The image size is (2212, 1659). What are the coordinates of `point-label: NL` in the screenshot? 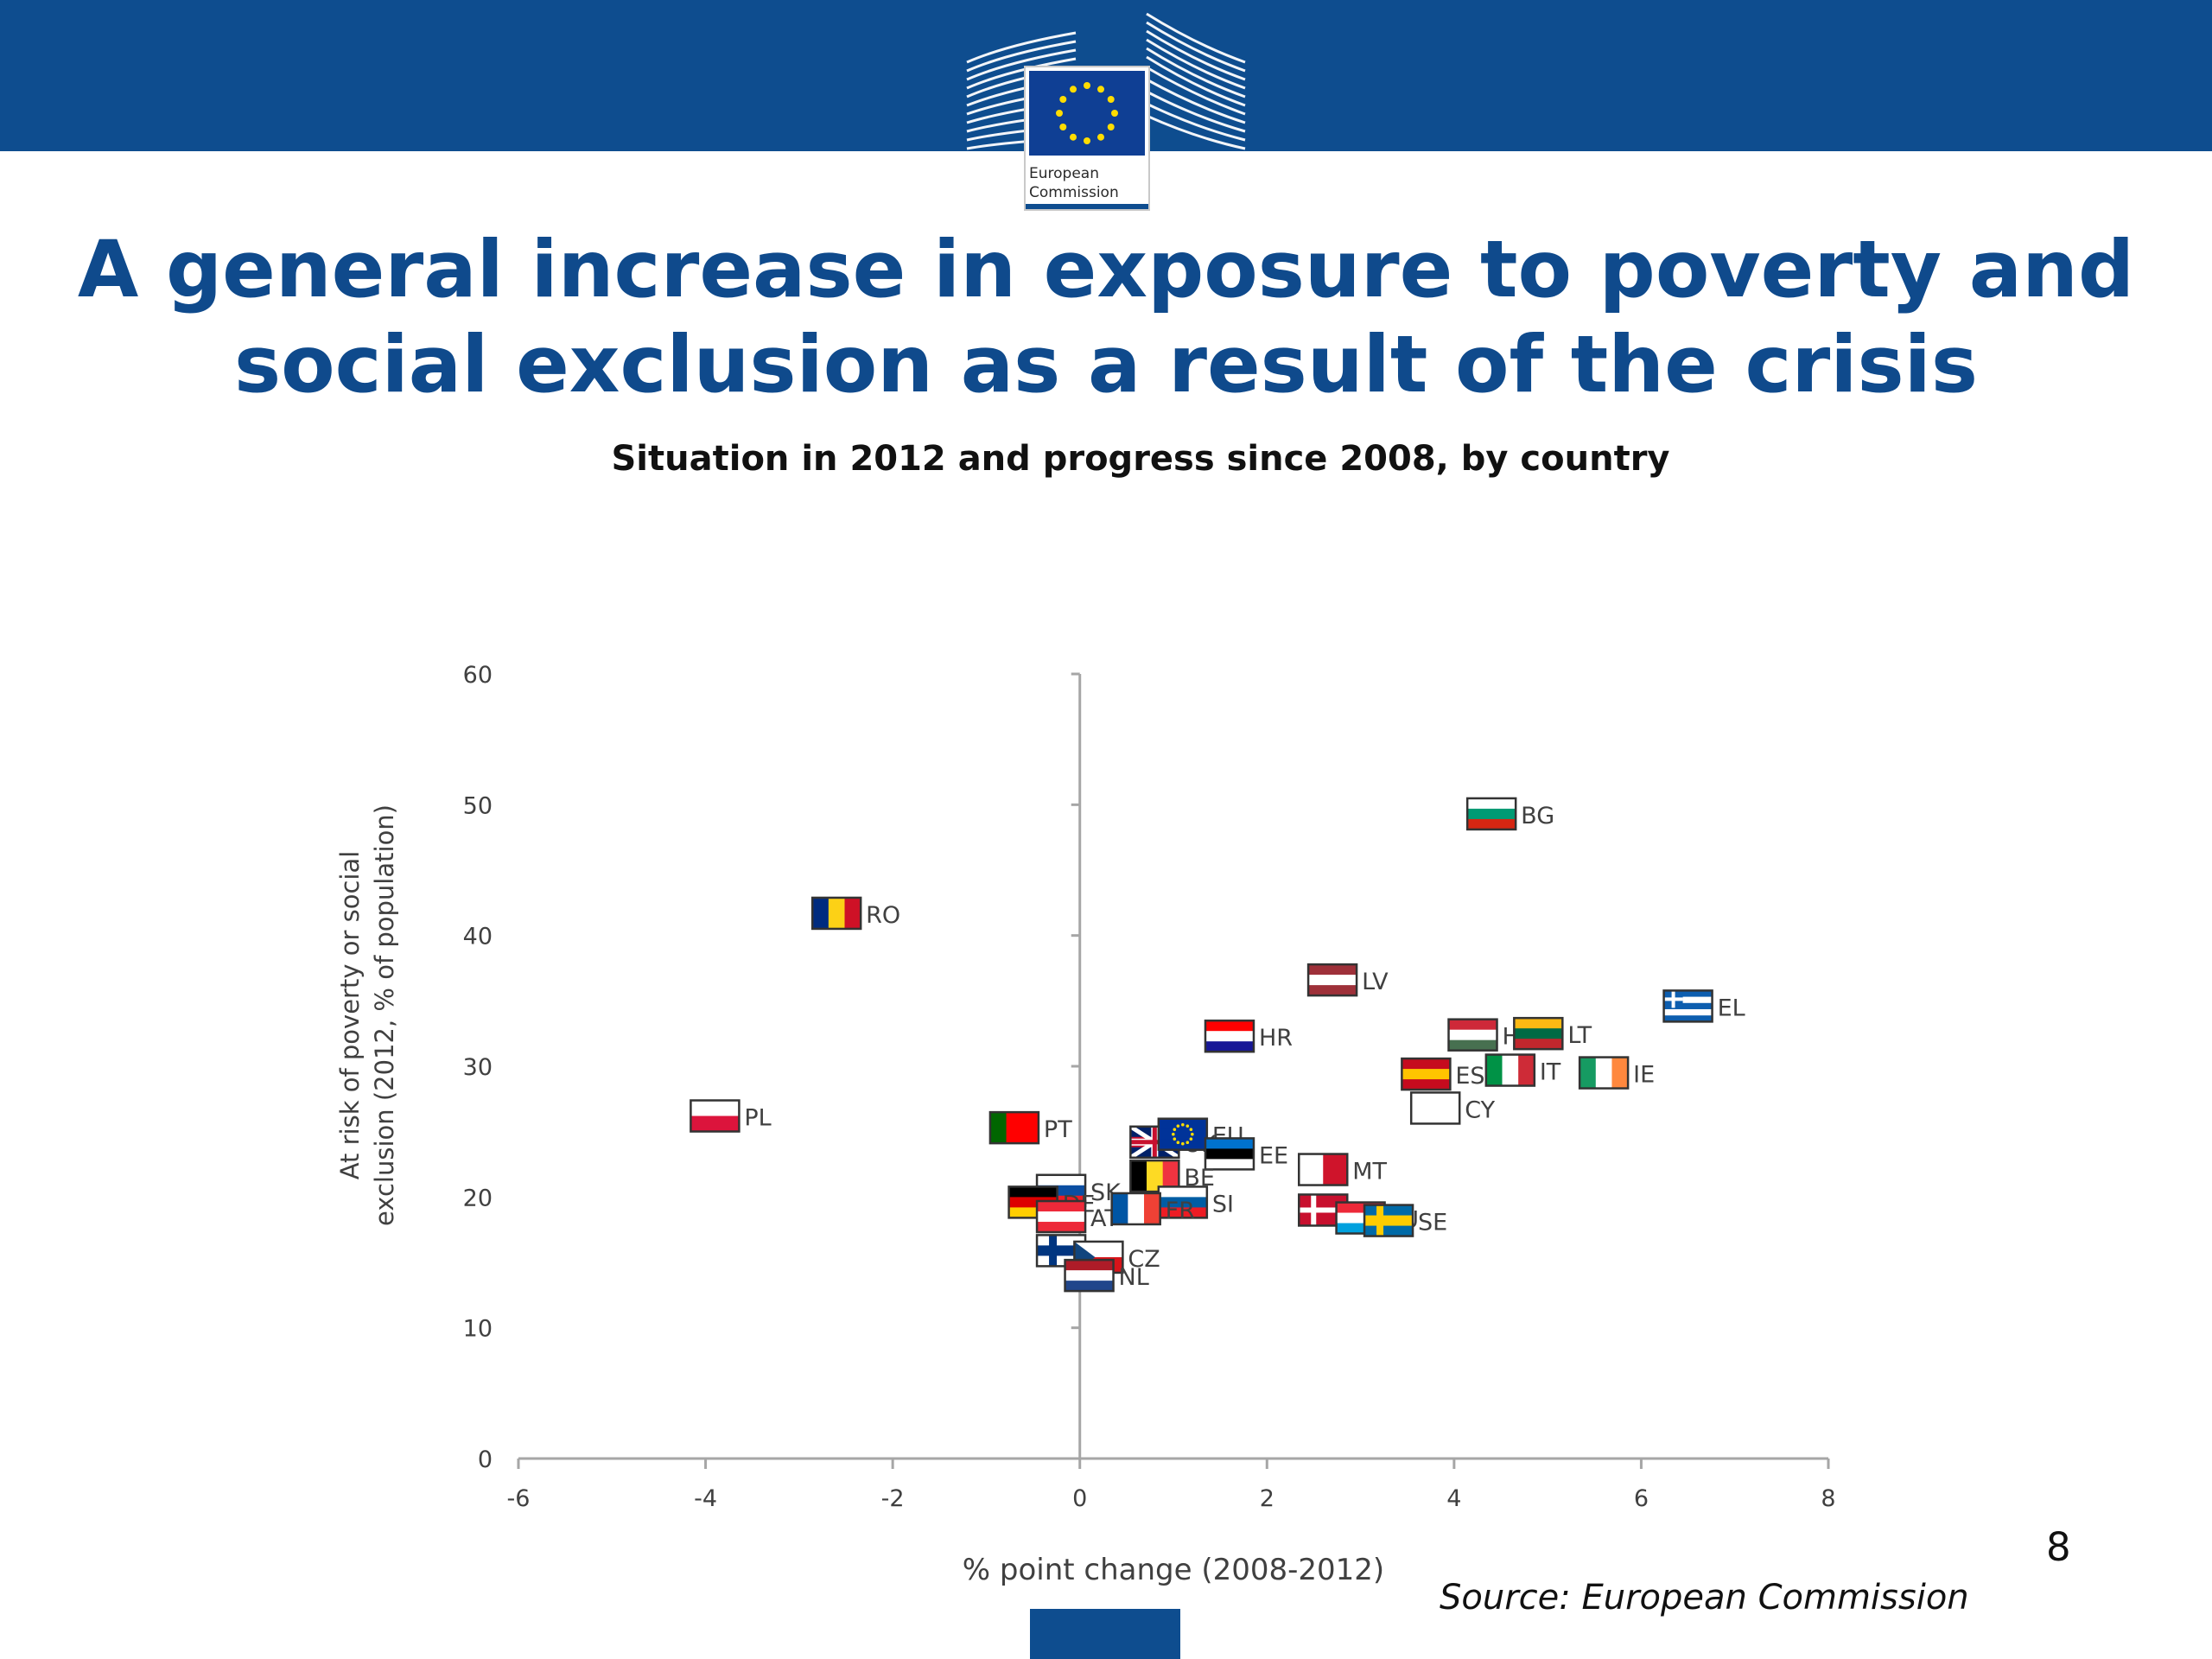 It's located at (1134, 1277).